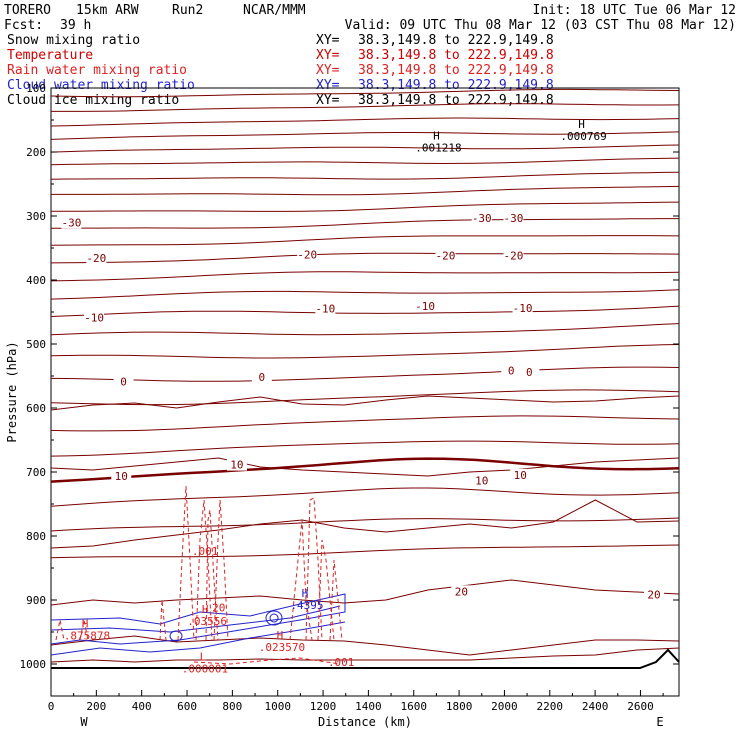 The height and width of the screenshot is (740, 740). Describe the element at coordinates (323, 706) in the screenshot. I see `x-tick-label: 1200` at that location.